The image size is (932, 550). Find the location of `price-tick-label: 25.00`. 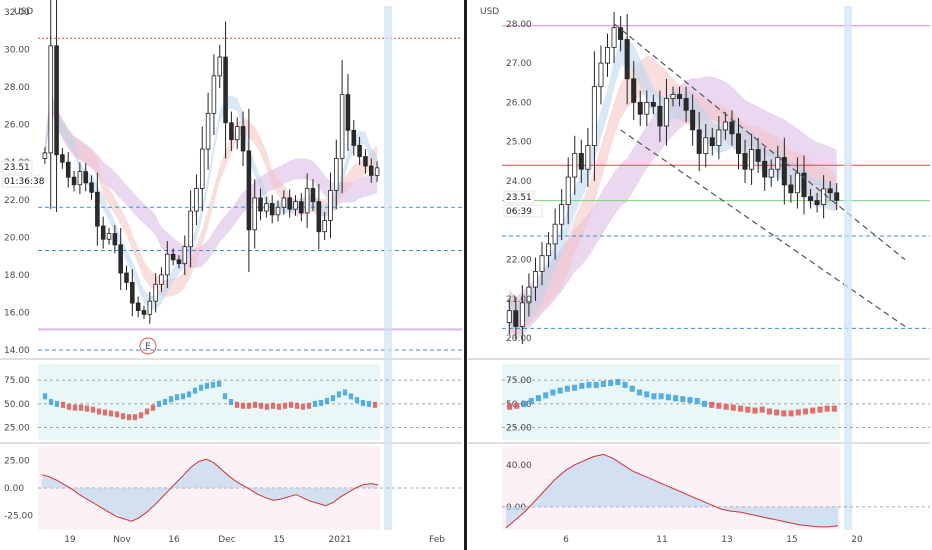

price-tick-label: 25.00 is located at coordinates (519, 143).